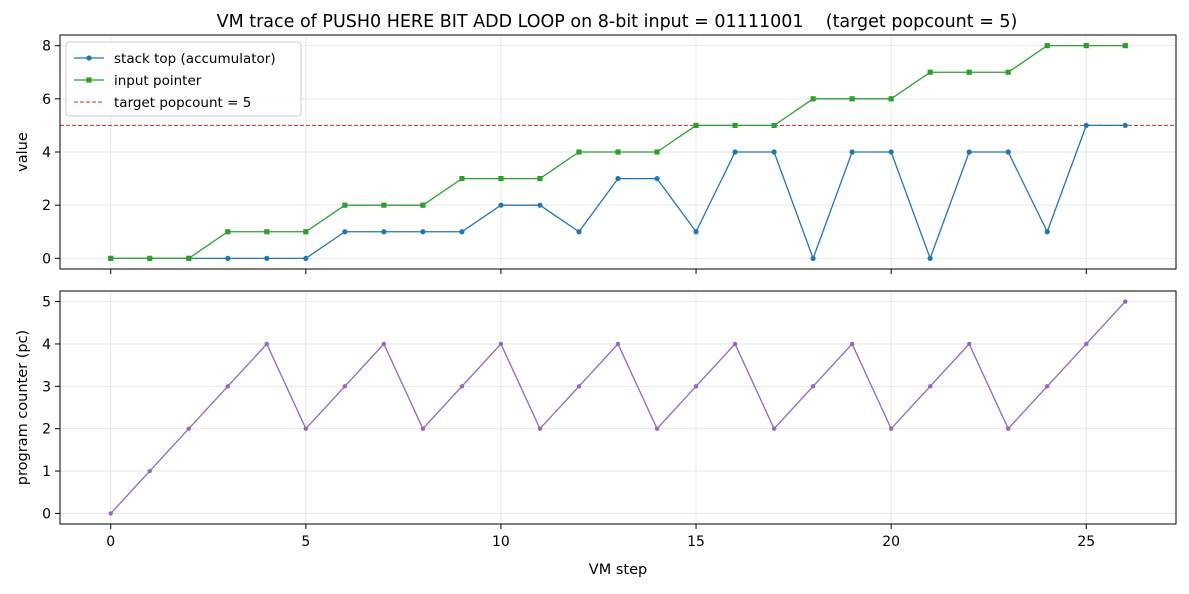  I want to click on y-tick-label: 3, so click(46, 387).